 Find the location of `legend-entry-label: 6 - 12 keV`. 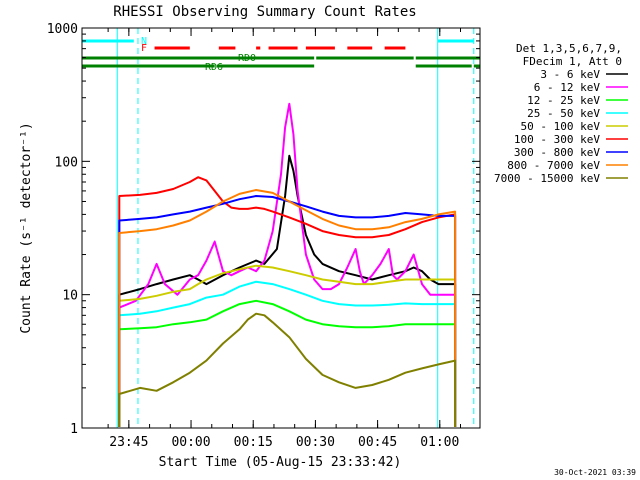

legend-entry-label: 6 - 12 keV is located at coordinates (567, 87).